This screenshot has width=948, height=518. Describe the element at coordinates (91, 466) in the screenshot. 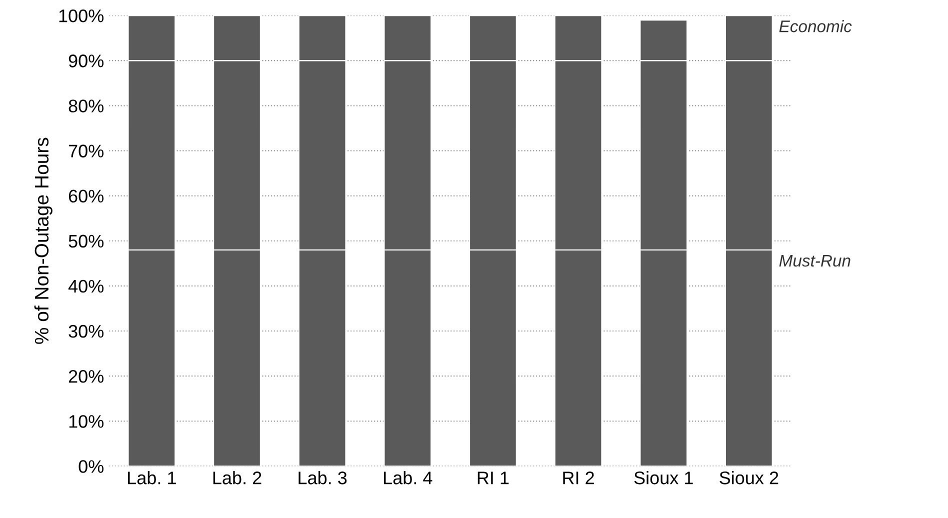

I see `y-tick-label: 0%` at that location.